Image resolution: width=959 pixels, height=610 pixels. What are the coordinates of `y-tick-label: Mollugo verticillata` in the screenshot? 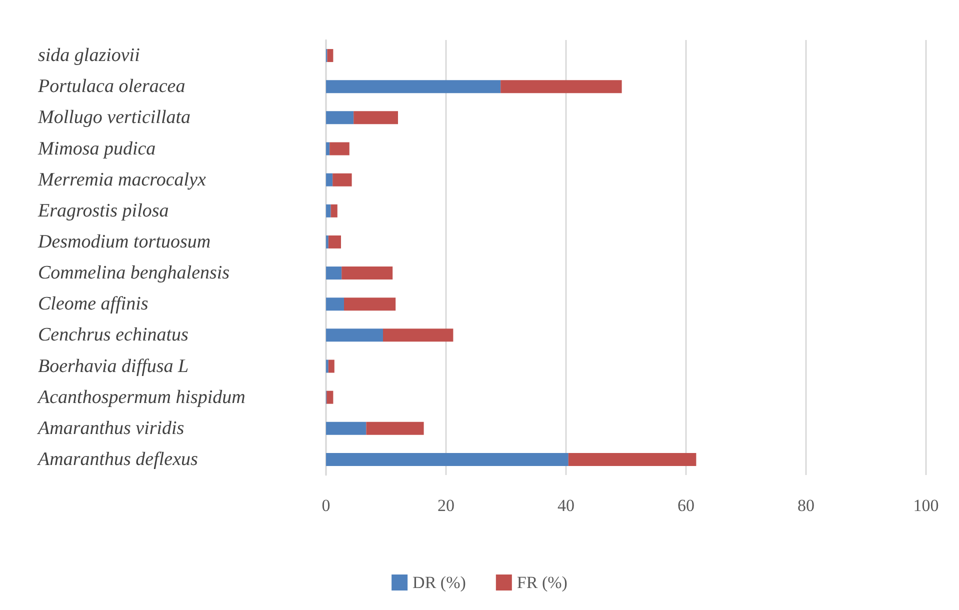 It's located at (114, 117).